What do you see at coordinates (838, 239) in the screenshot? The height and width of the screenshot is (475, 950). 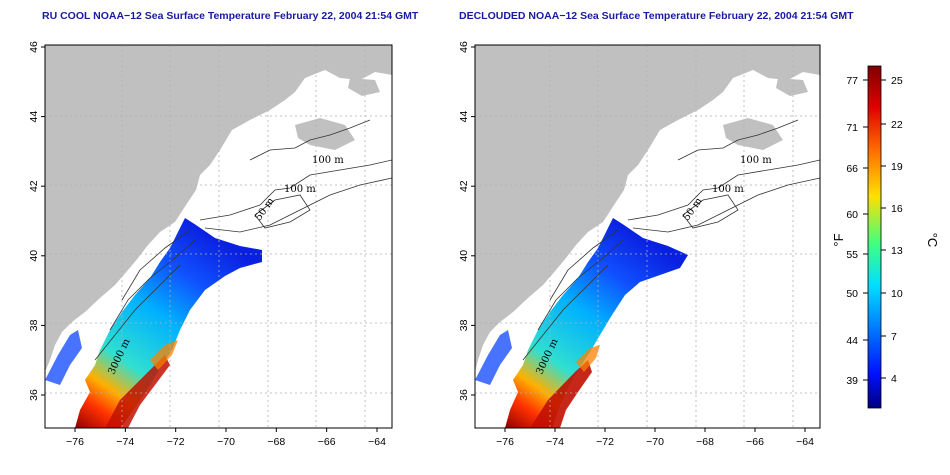 I see `fahrenheit-label: °F` at bounding box center [838, 239].